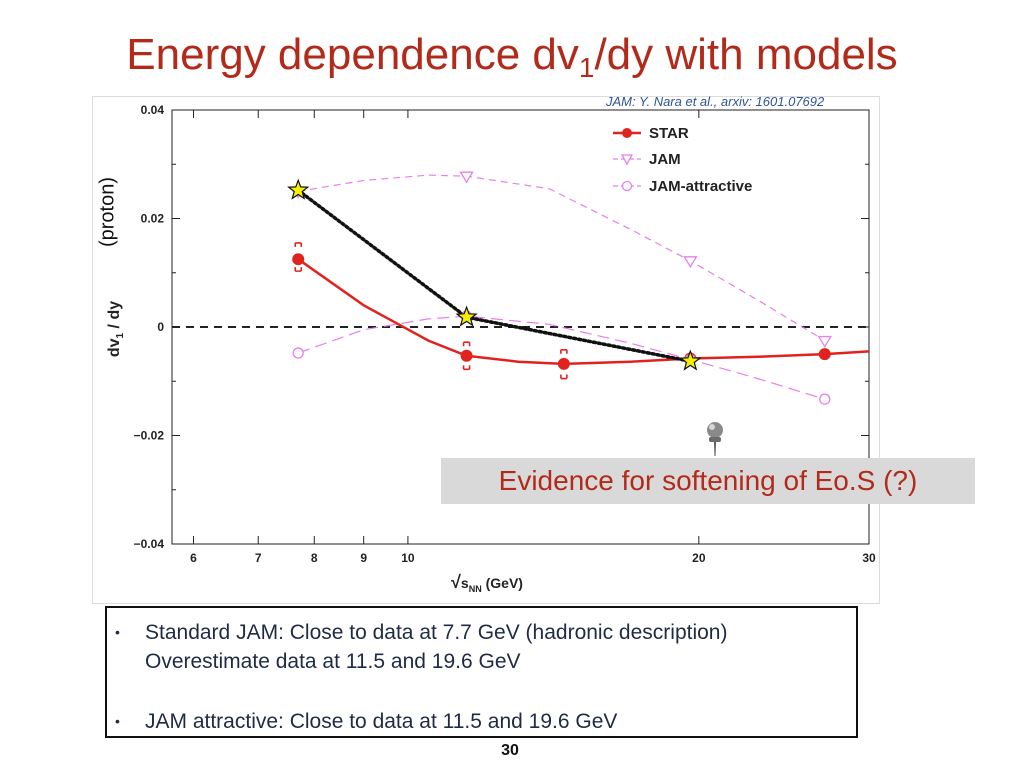  Describe the element at coordinates (153, 110) in the screenshot. I see `y-tick-label: 0.04` at that location.